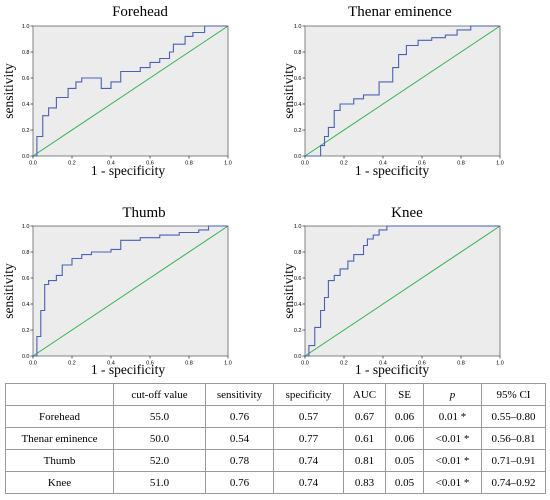 The image size is (550, 500). What do you see at coordinates (308, 416) in the screenshot?
I see `table-cell: 0.57` at bounding box center [308, 416].